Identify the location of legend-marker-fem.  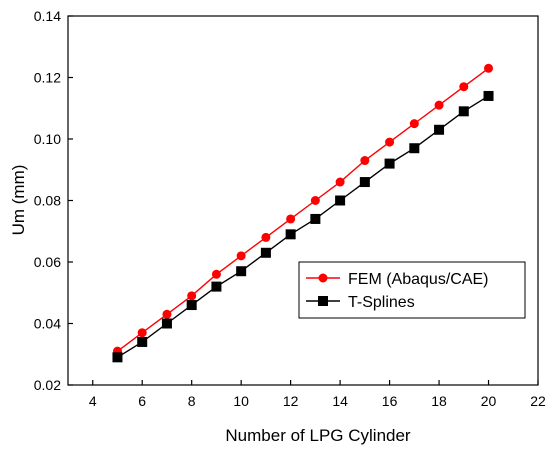
(323, 278).